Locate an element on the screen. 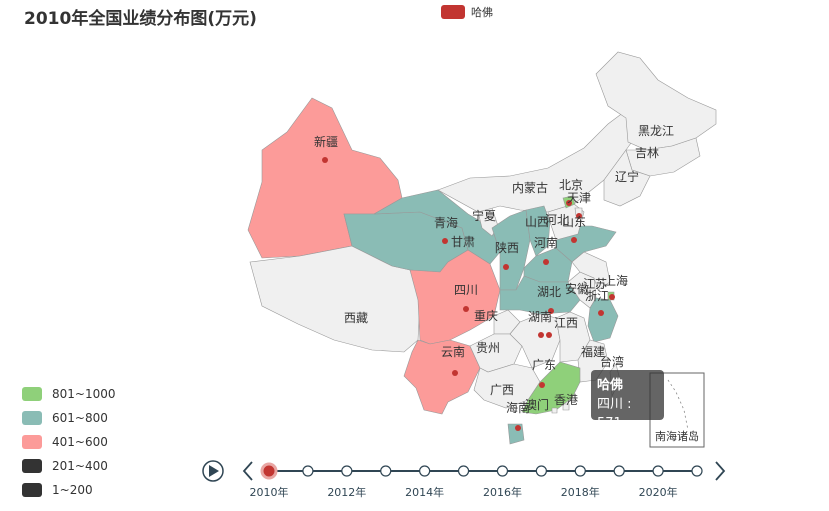 This screenshot has width=829, height=511. region-label: 湖北 is located at coordinates (549, 291).